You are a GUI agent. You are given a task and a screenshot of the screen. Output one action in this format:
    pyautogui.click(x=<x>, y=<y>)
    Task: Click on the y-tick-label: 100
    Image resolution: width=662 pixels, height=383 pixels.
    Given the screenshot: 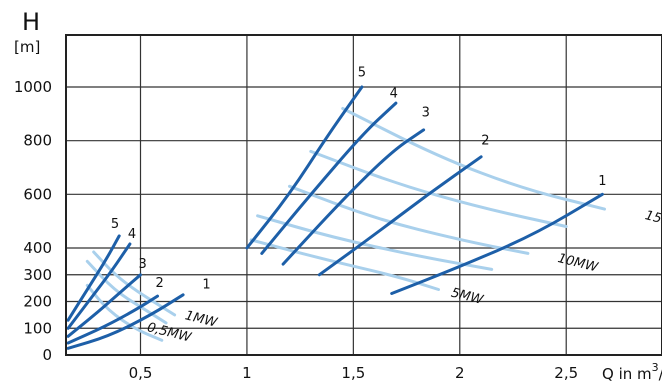 What is the action you would take?
    pyautogui.click(x=37, y=328)
    